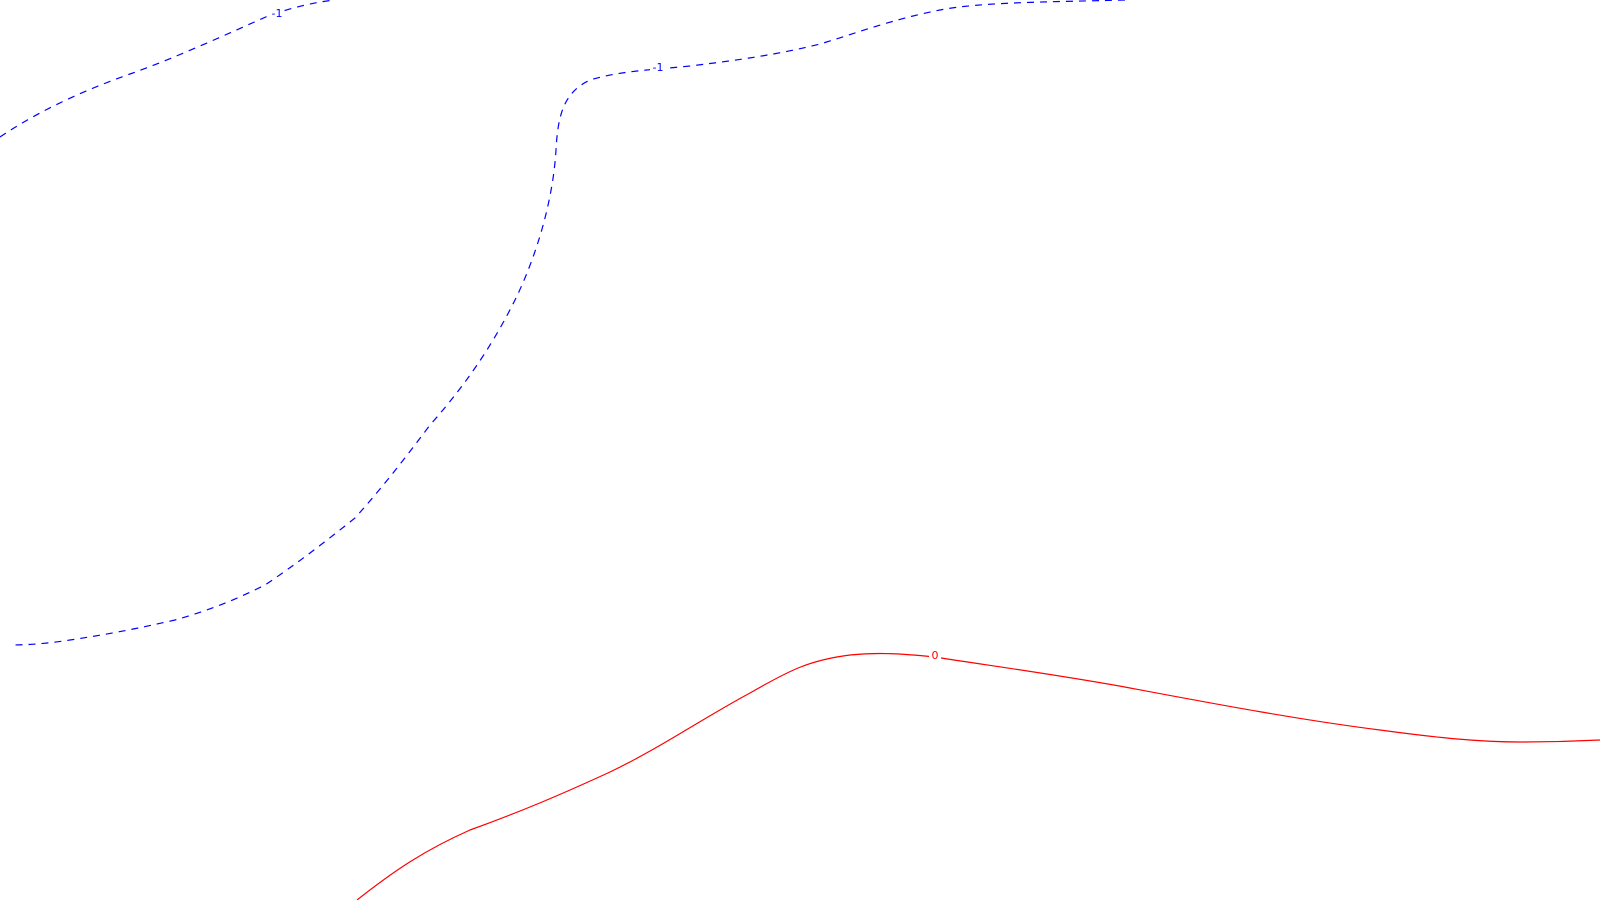  I want to click on contour-line-neg1-upper-left, so click(168, 69).